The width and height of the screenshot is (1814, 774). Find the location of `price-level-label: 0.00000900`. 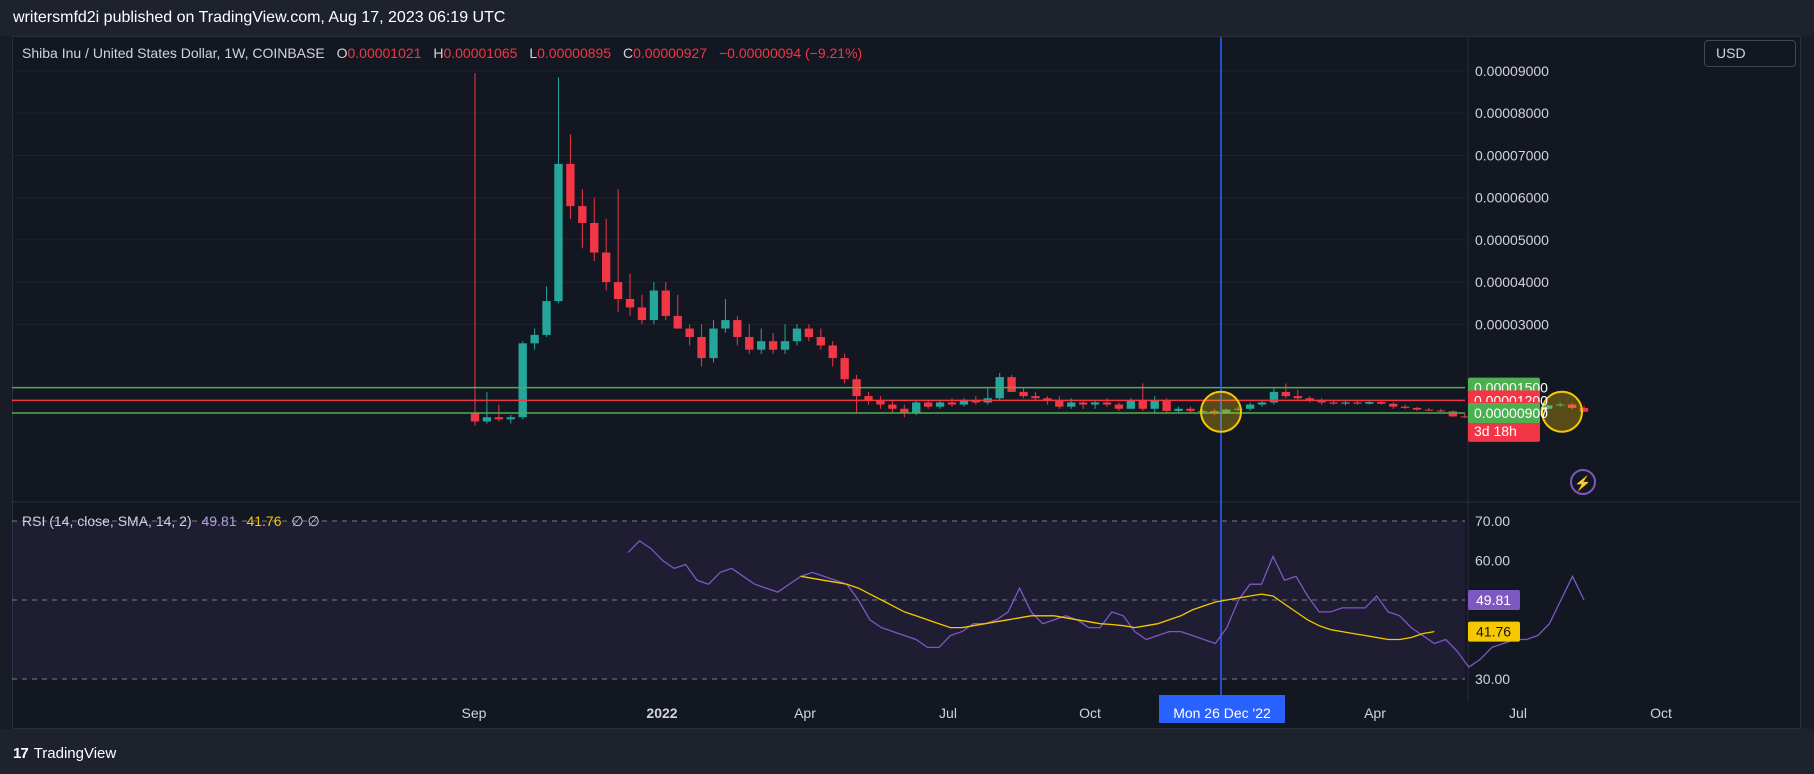

price-level-label: 0.00000900 is located at coordinates (1511, 413).